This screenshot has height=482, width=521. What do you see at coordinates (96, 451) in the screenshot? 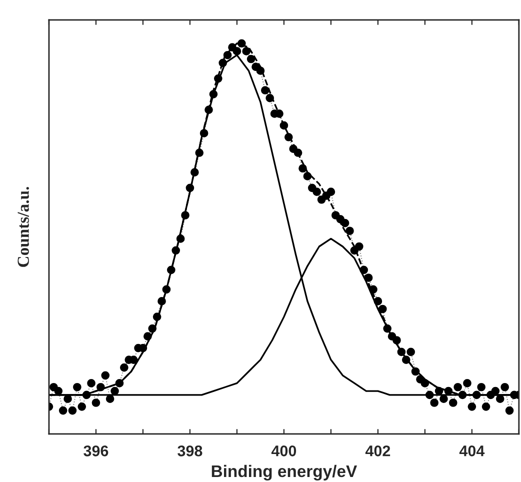
I see `x-tick-label: 396` at bounding box center [96, 451].